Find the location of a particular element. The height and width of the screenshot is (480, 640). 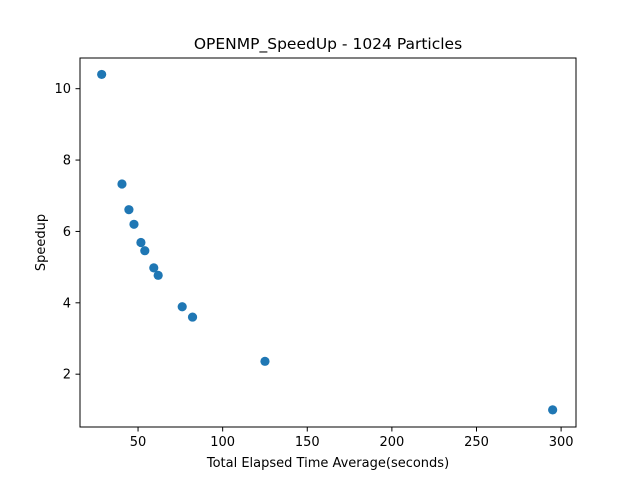

y-tick-label: 10 is located at coordinates (62, 89).